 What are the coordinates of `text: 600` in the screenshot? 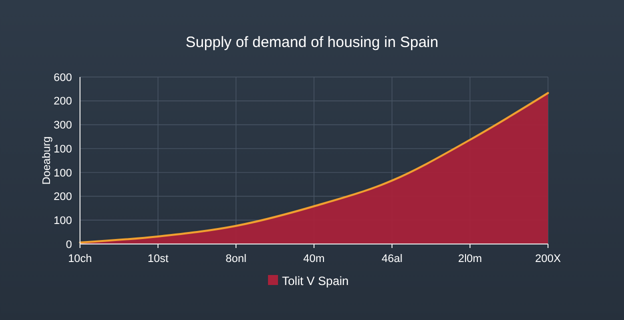 It's located at (63, 78).